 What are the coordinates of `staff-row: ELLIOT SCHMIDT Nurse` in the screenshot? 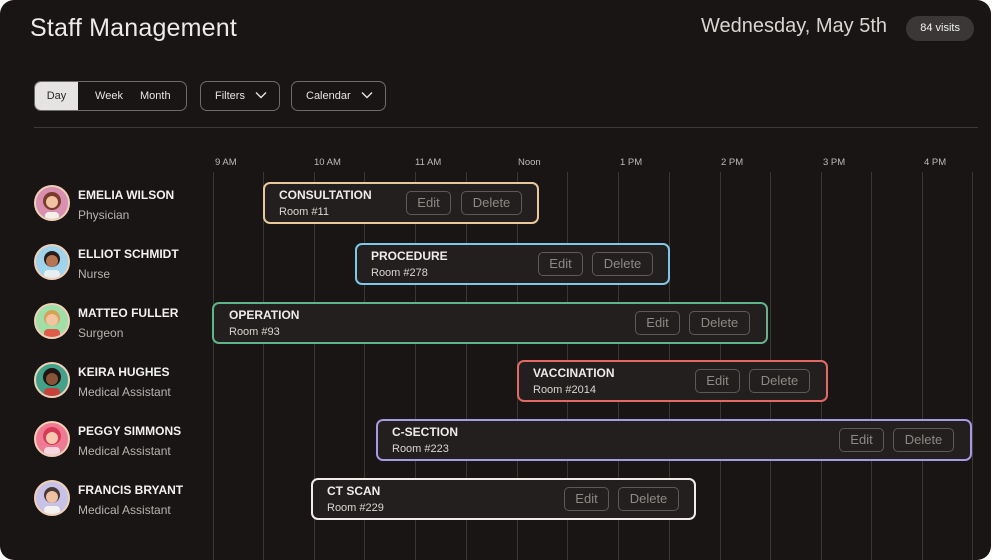 It's located at (119, 264).